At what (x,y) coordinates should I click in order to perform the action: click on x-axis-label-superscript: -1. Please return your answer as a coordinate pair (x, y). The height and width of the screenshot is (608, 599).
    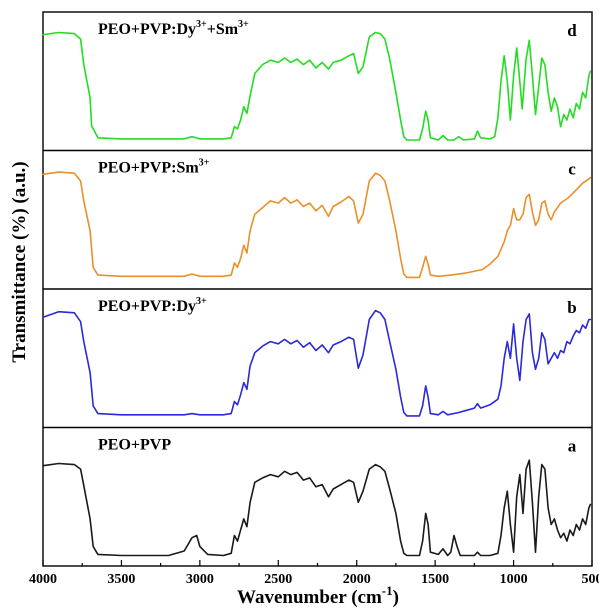
    Looking at the image, I should click on (387, 590).